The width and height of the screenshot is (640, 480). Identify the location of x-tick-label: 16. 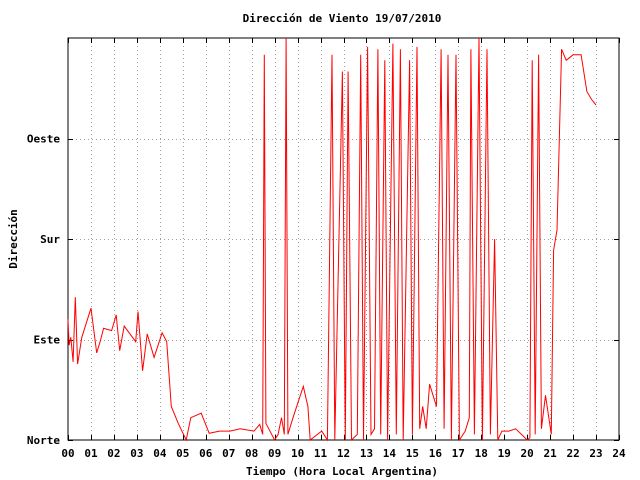
(436, 453).